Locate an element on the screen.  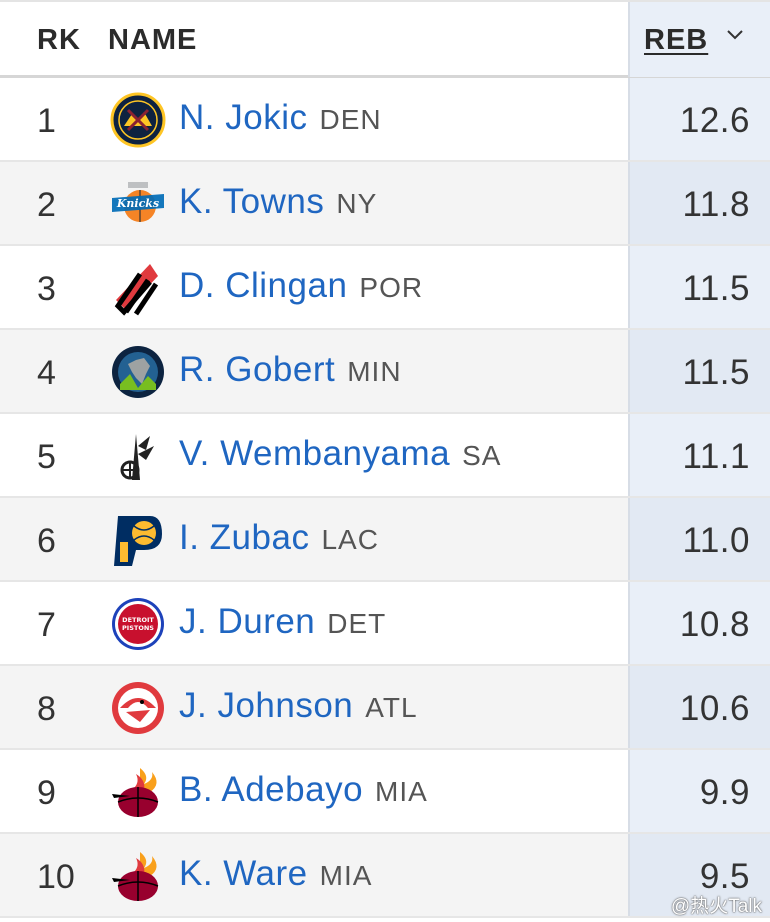
trail-blazers-logo-icon is located at coordinates (138, 289).